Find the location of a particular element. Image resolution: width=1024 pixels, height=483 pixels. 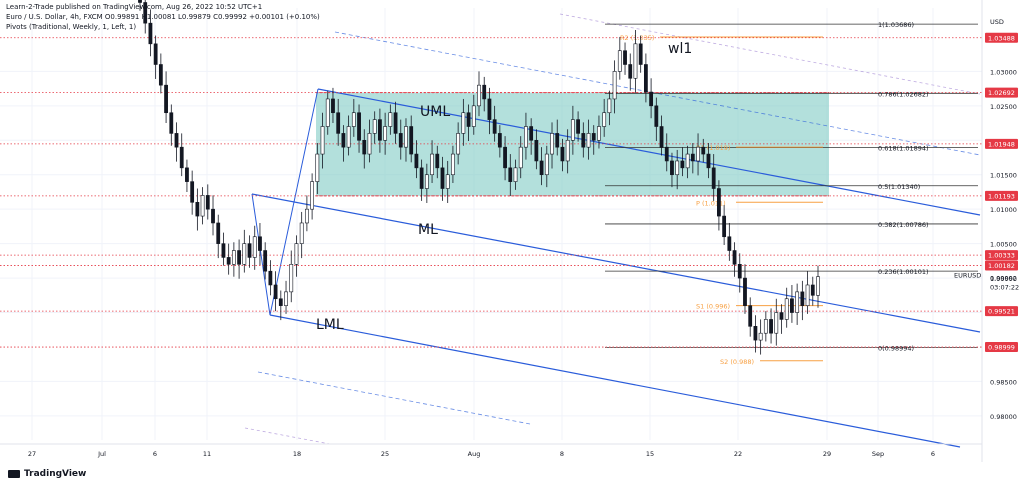

price-badge-label: 1.01948 is located at coordinates (1001, 144).